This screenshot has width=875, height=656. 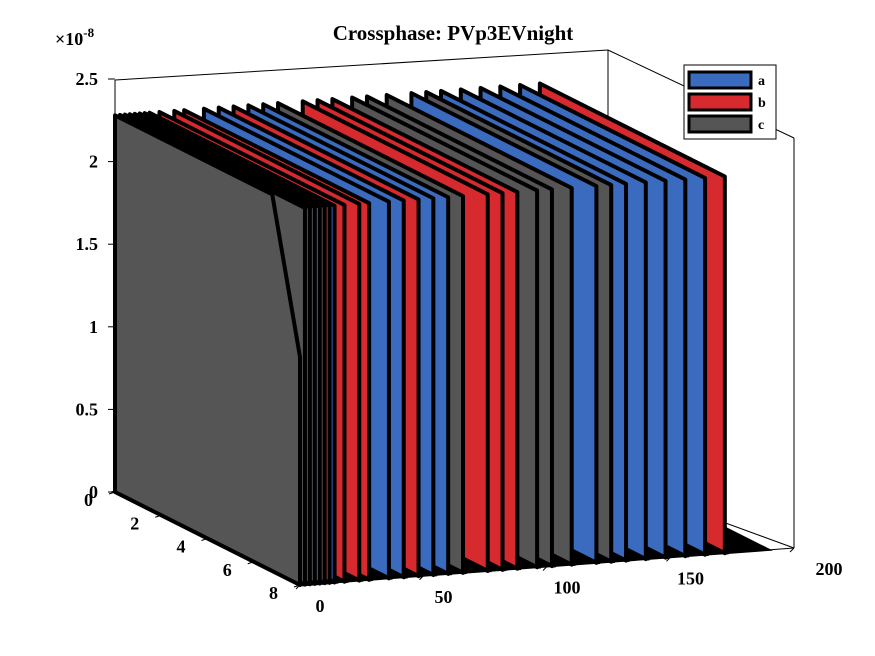 What do you see at coordinates (720, 102) in the screenshot?
I see `legend-swatch-b` at bounding box center [720, 102].